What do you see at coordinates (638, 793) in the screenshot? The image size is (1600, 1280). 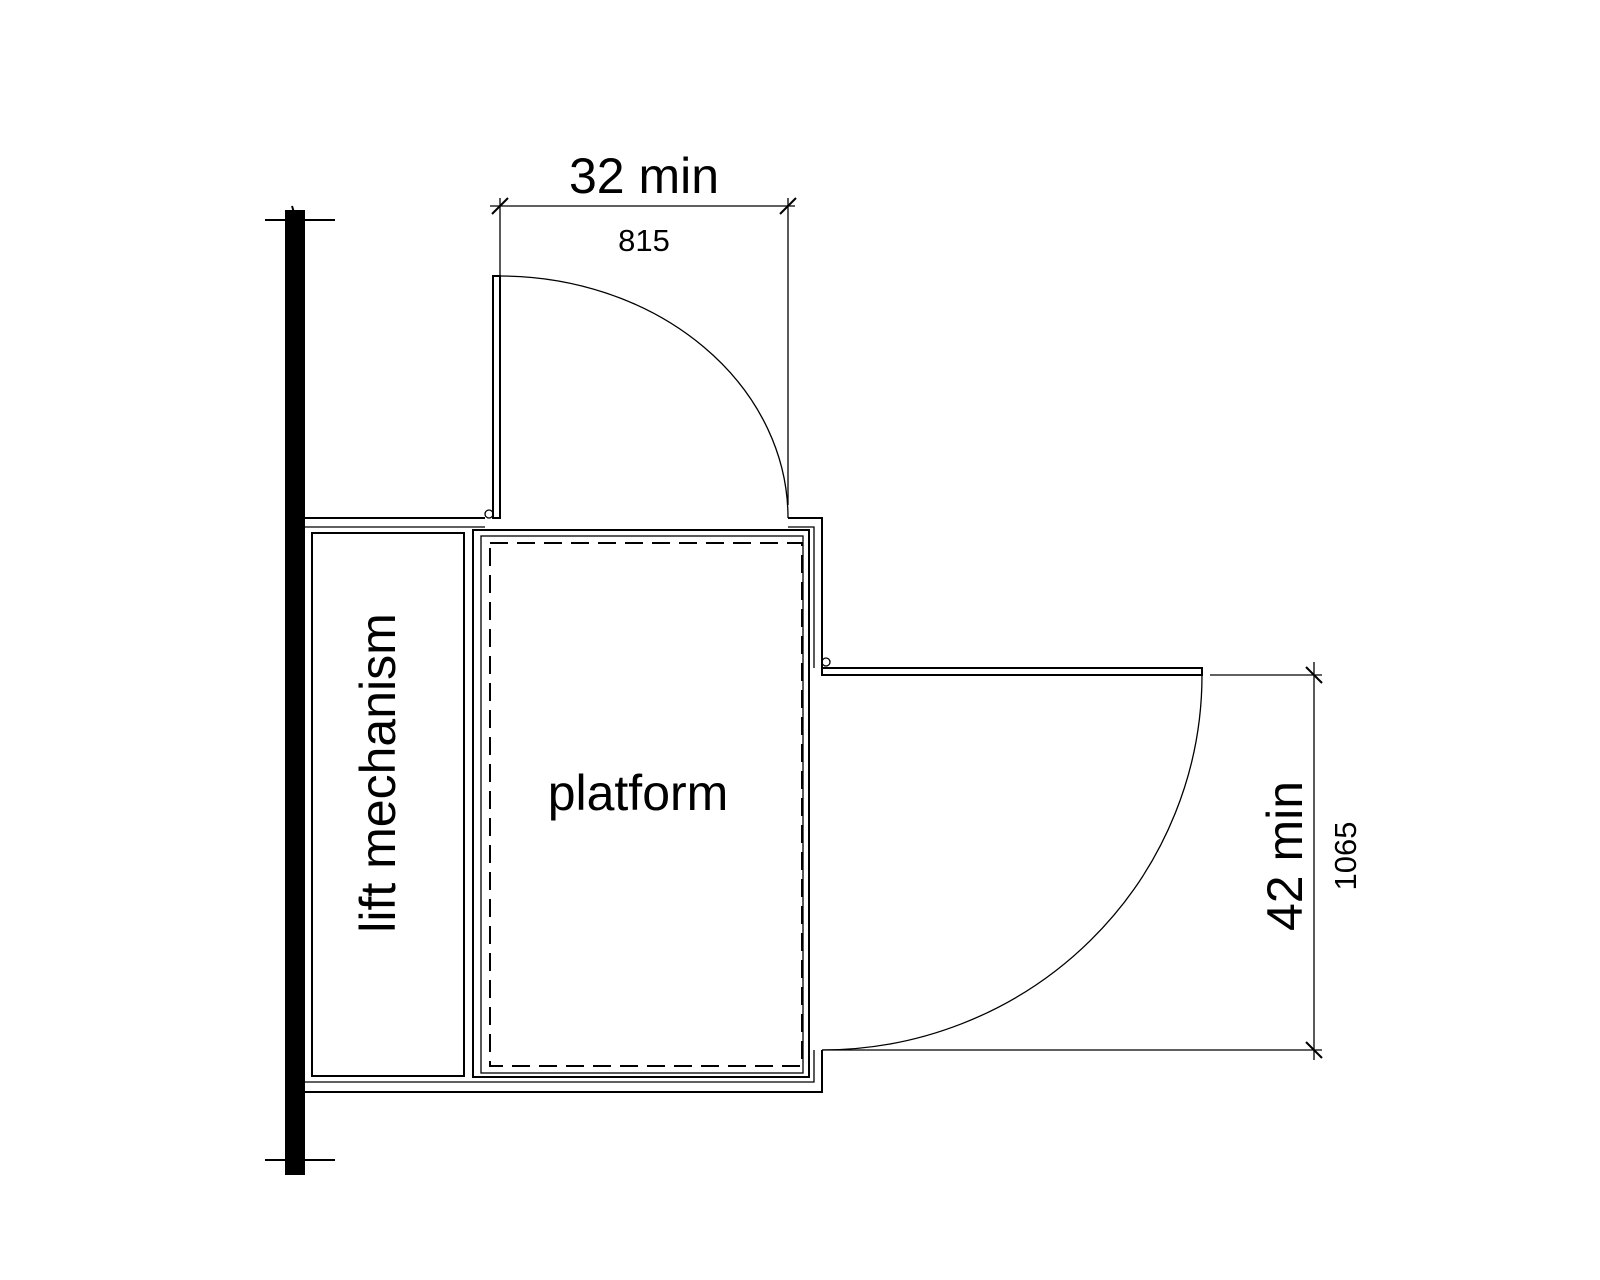 I see `platform-label: platform` at bounding box center [638, 793].